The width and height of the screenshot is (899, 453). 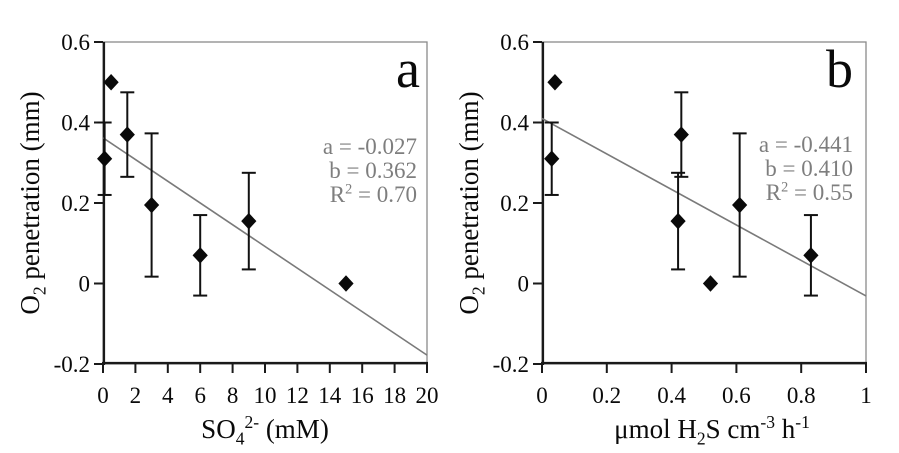 I want to click on panel-b-fit-annotation-line: b = 0.410, so click(x=753, y=169).